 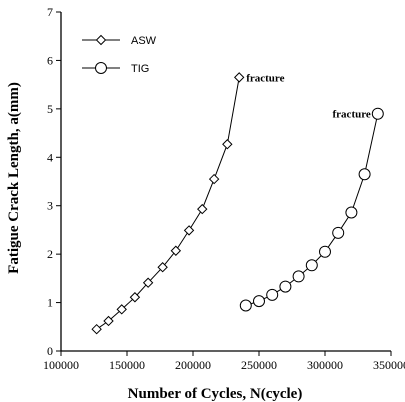 What do you see at coordinates (50, 12) in the screenshot?
I see `y-tick-label: 7` at bounding box center [50, 12].